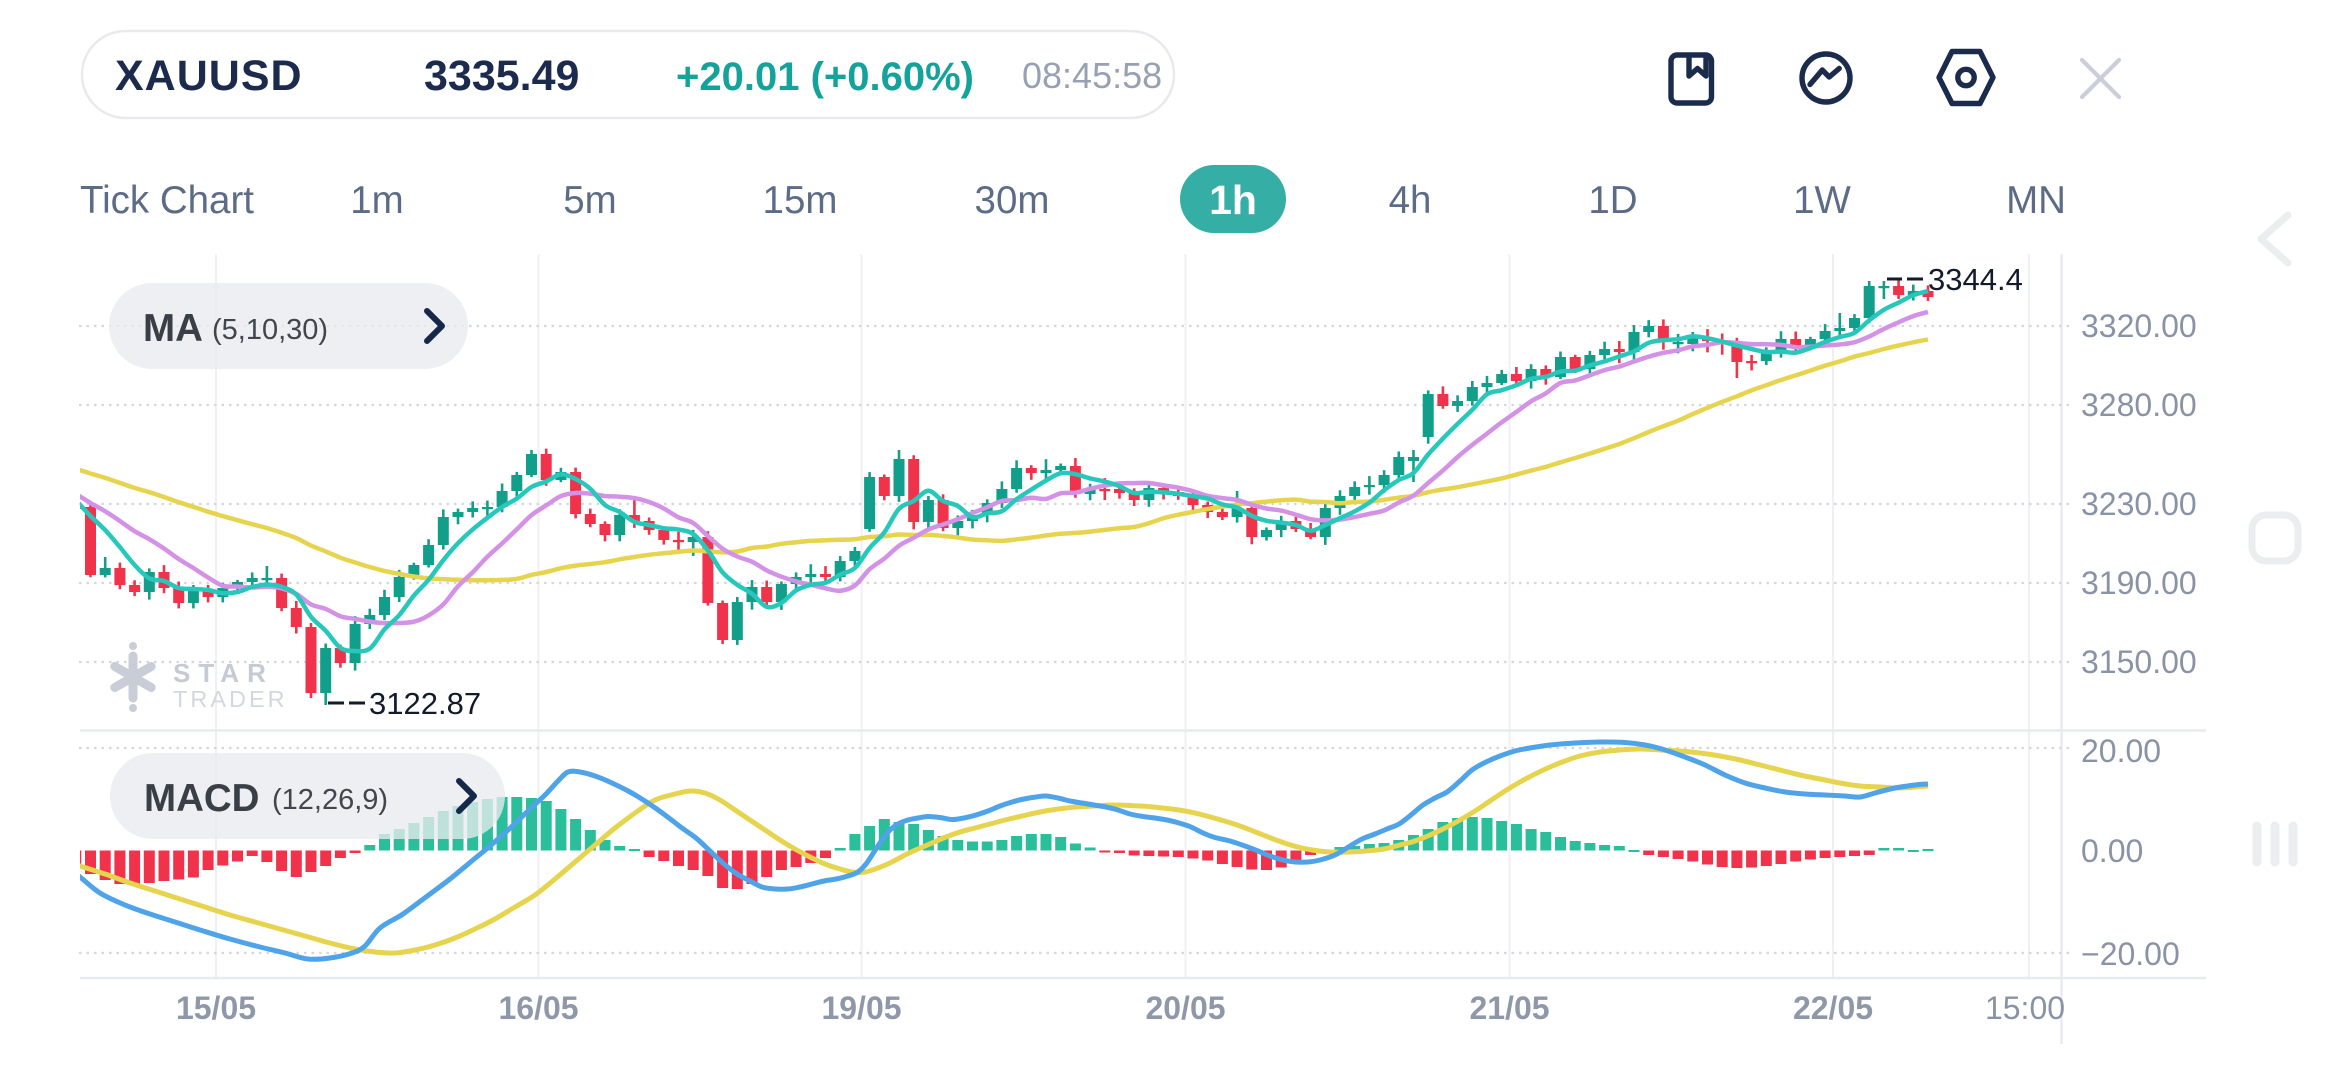  Describe the element at coordinates (425, 703) in the screenshot. I see `svg-text: 3122.87` at that location.